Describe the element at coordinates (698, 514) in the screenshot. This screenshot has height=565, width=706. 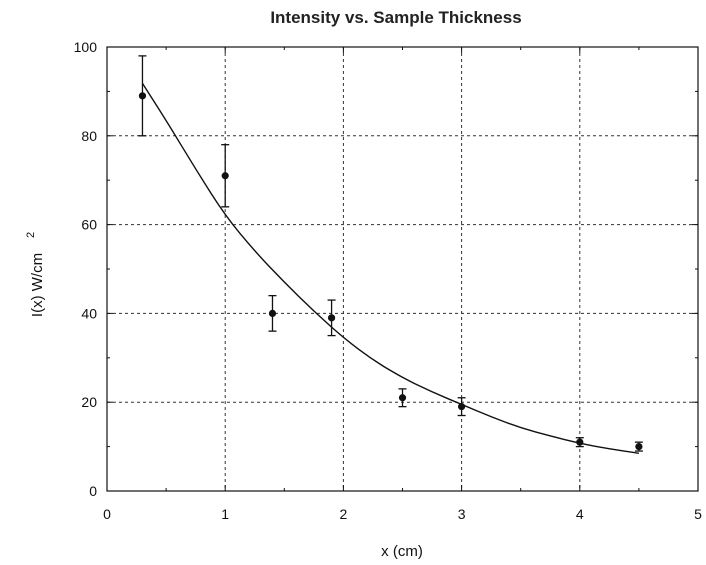
I see `x-tick-label: 5` at that location.